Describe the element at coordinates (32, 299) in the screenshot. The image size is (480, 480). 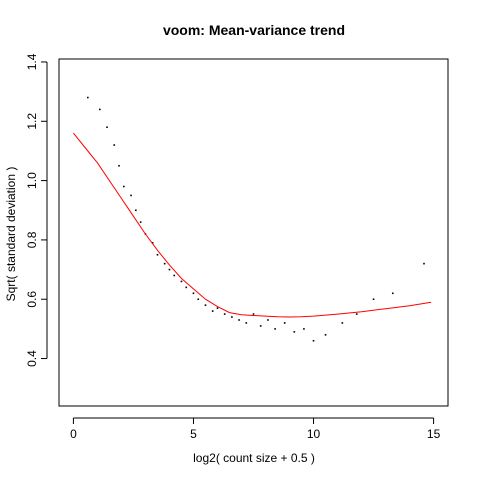
I see `y-tick-label: 0.6` at that location.